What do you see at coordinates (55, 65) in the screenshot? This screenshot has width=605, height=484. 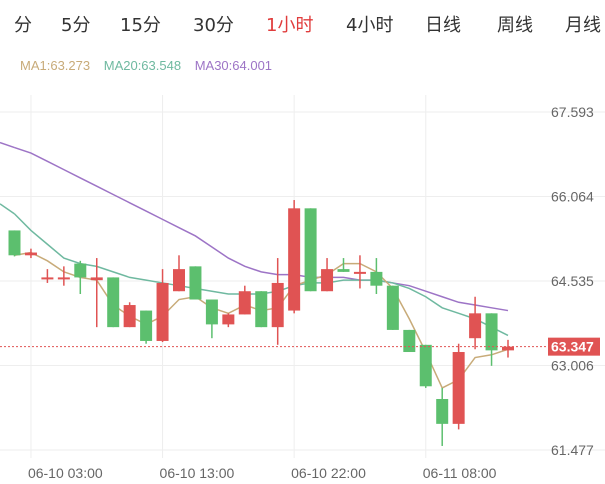 I see `ma1-legend: MA1:63.273` at bounding box center [55, 65].